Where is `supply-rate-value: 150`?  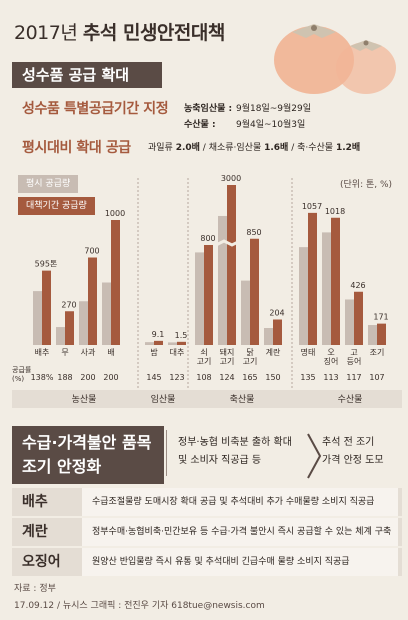 supply-rate-value: 150 is located at coordinates (272, 377).